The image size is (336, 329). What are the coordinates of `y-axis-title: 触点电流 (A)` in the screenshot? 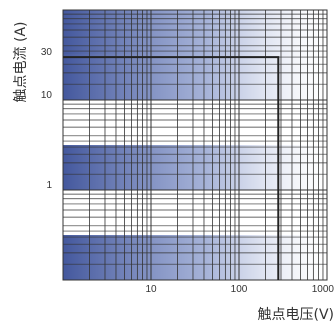 It's located at (21, 62).